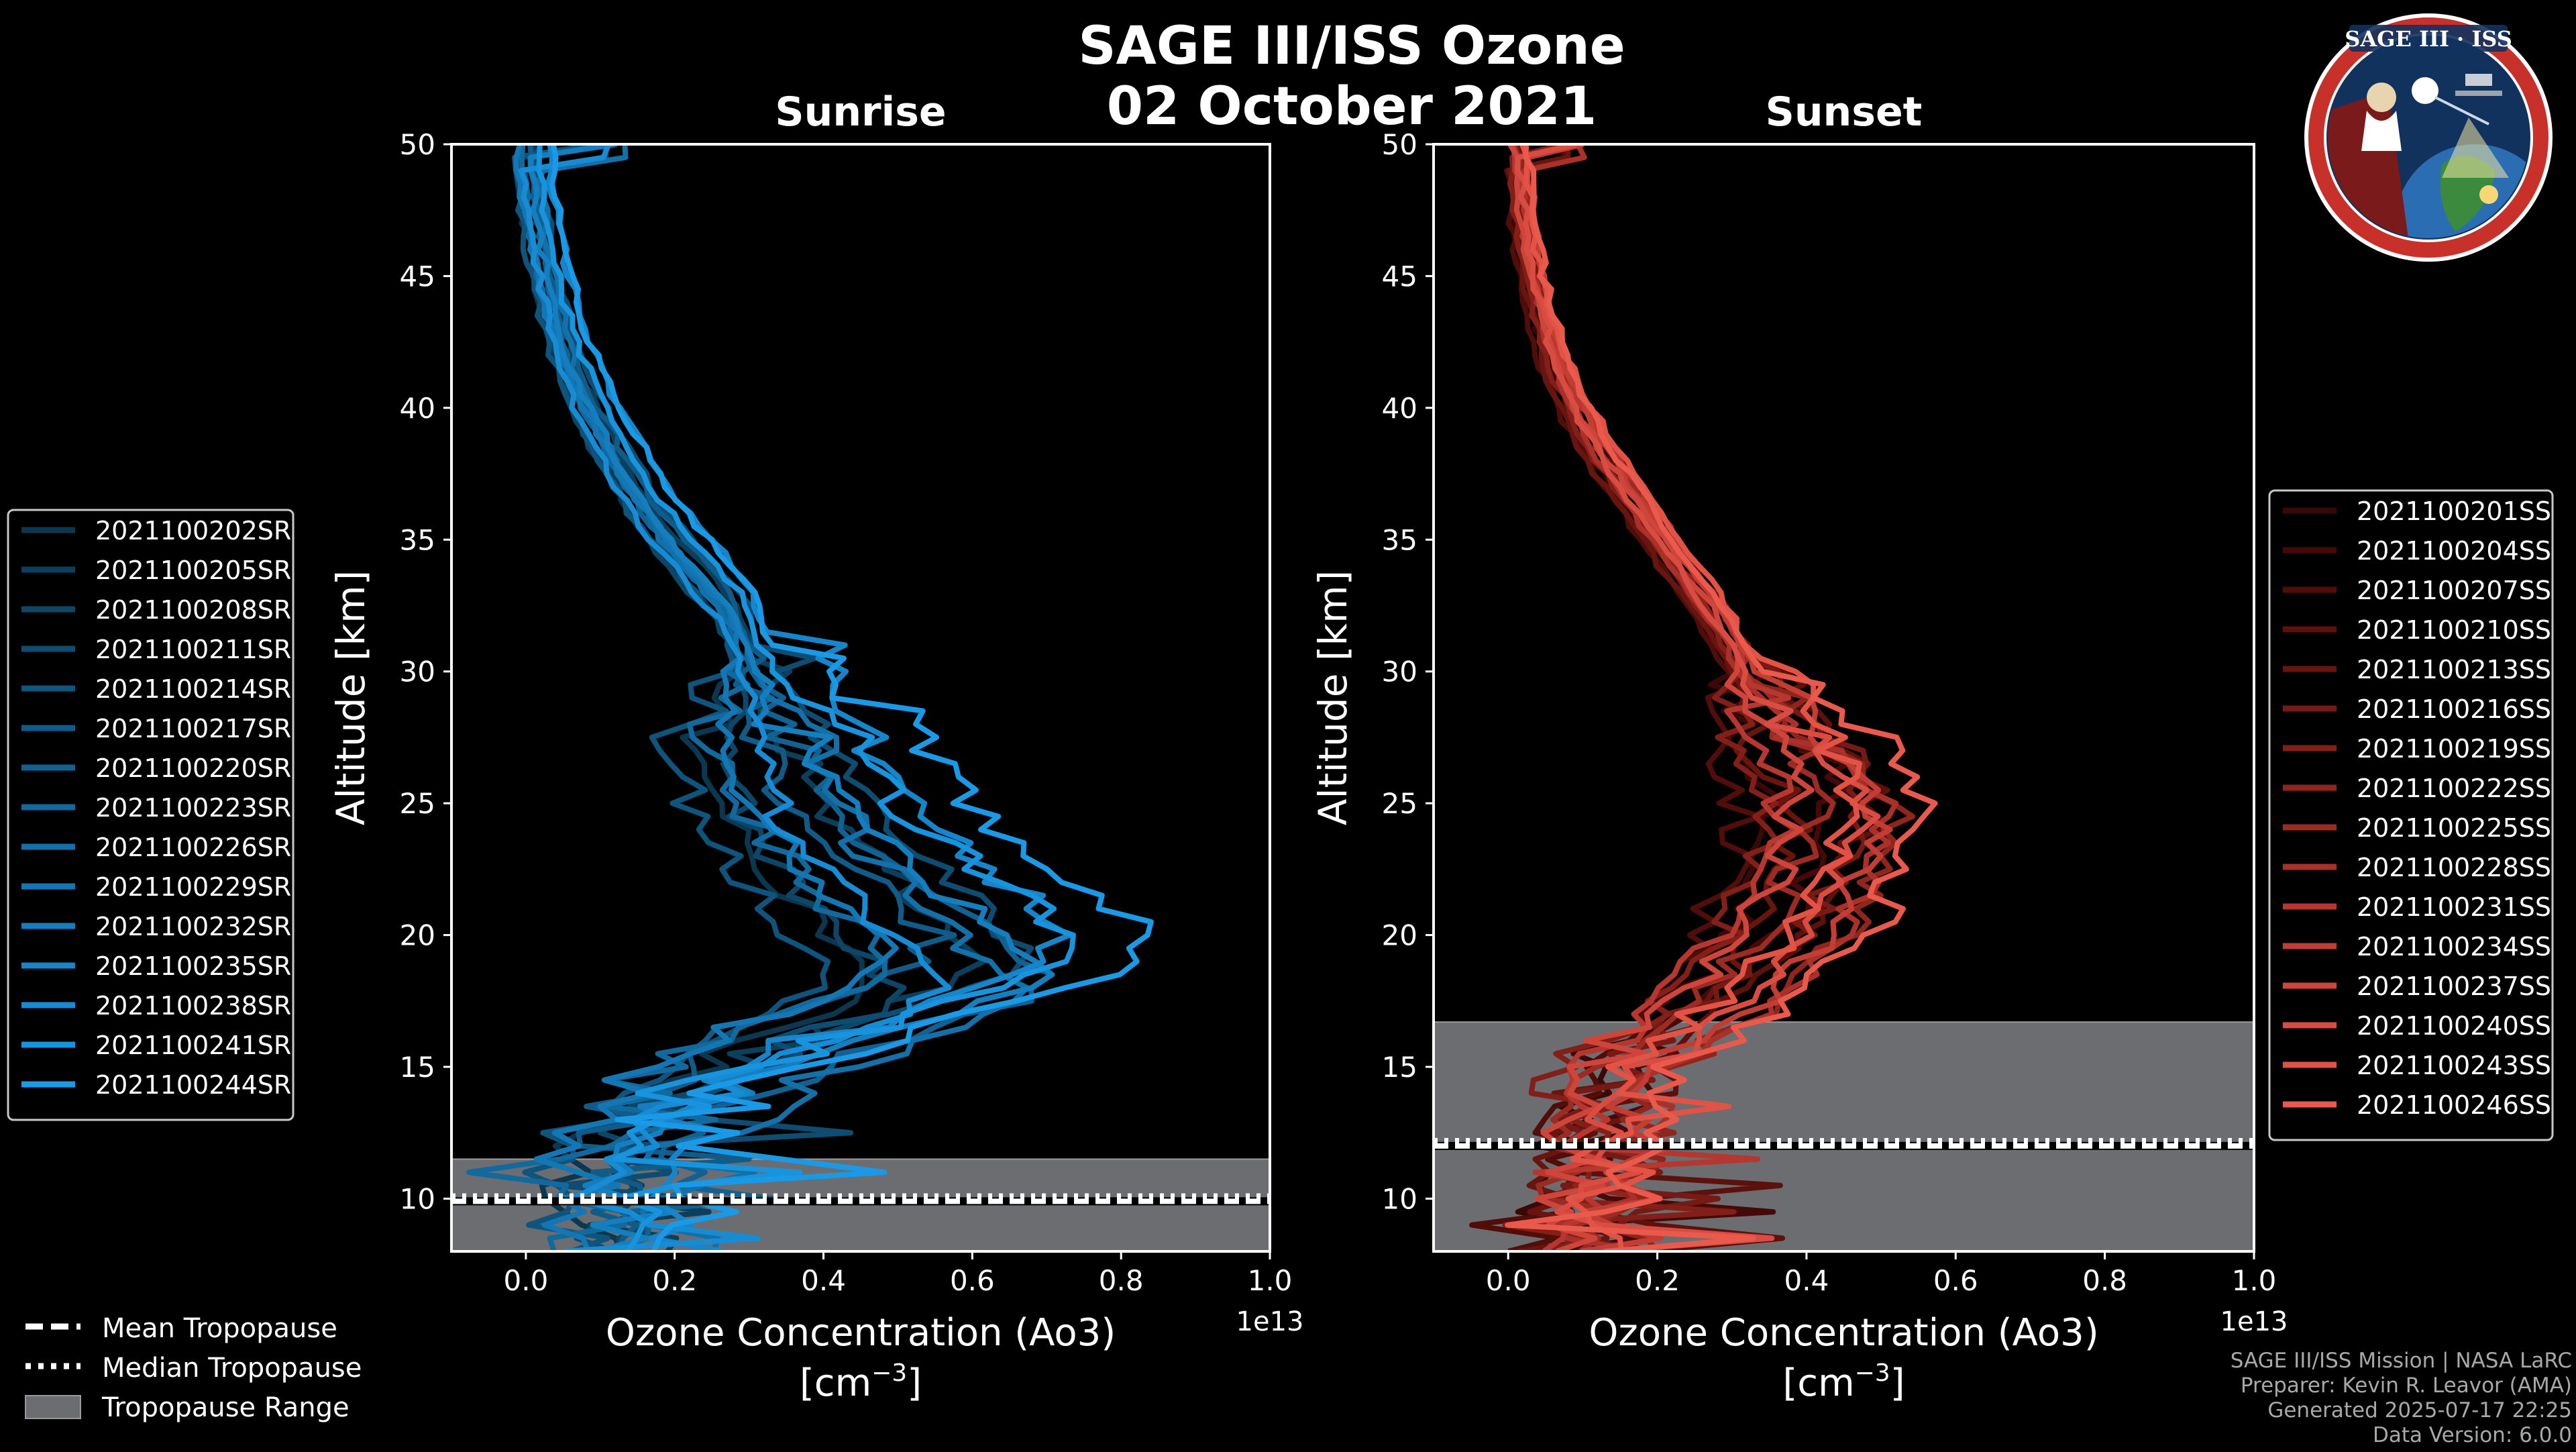  Describe the element at coordinates (2428, 138) in the screenshot. I see `sage-iii-iss-mission-badge: SAGE III · ISS` at that location.